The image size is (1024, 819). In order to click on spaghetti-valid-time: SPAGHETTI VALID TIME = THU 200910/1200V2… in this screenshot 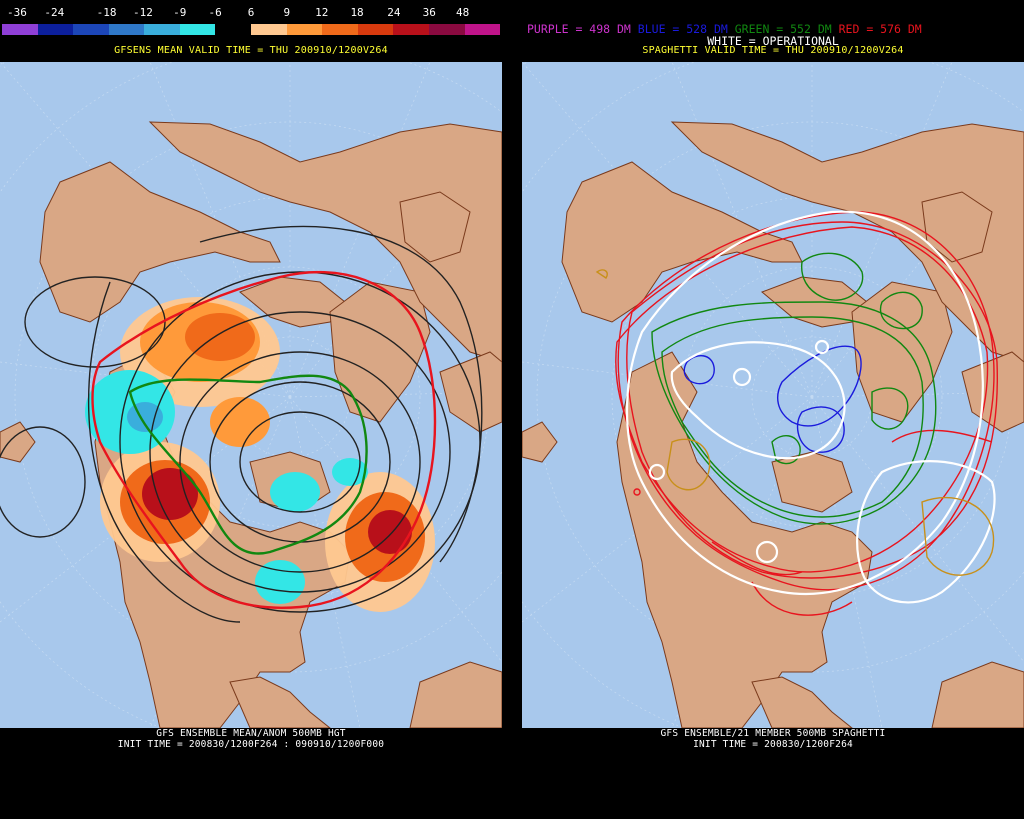, I will do `click(773, 50)`.